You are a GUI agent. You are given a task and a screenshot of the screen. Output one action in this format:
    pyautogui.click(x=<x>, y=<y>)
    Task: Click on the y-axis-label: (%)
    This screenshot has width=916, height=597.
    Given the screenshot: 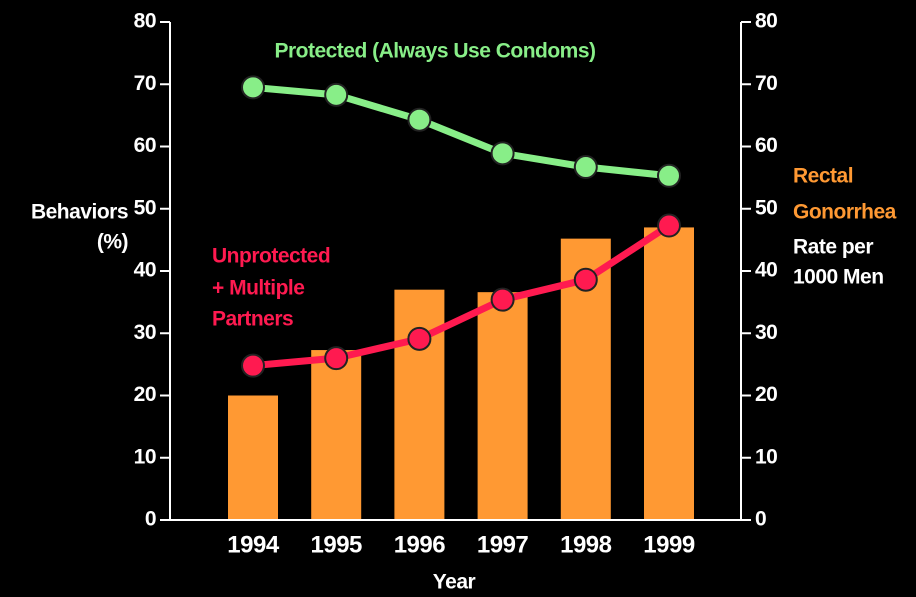 What is the action you would take?
    pyautogui.click(x=112, y=242)
    